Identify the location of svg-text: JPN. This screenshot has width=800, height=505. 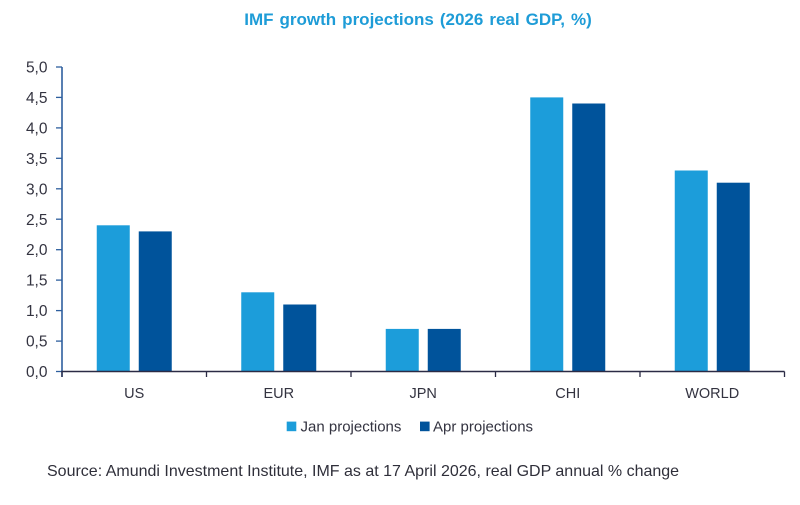
(422, 394).